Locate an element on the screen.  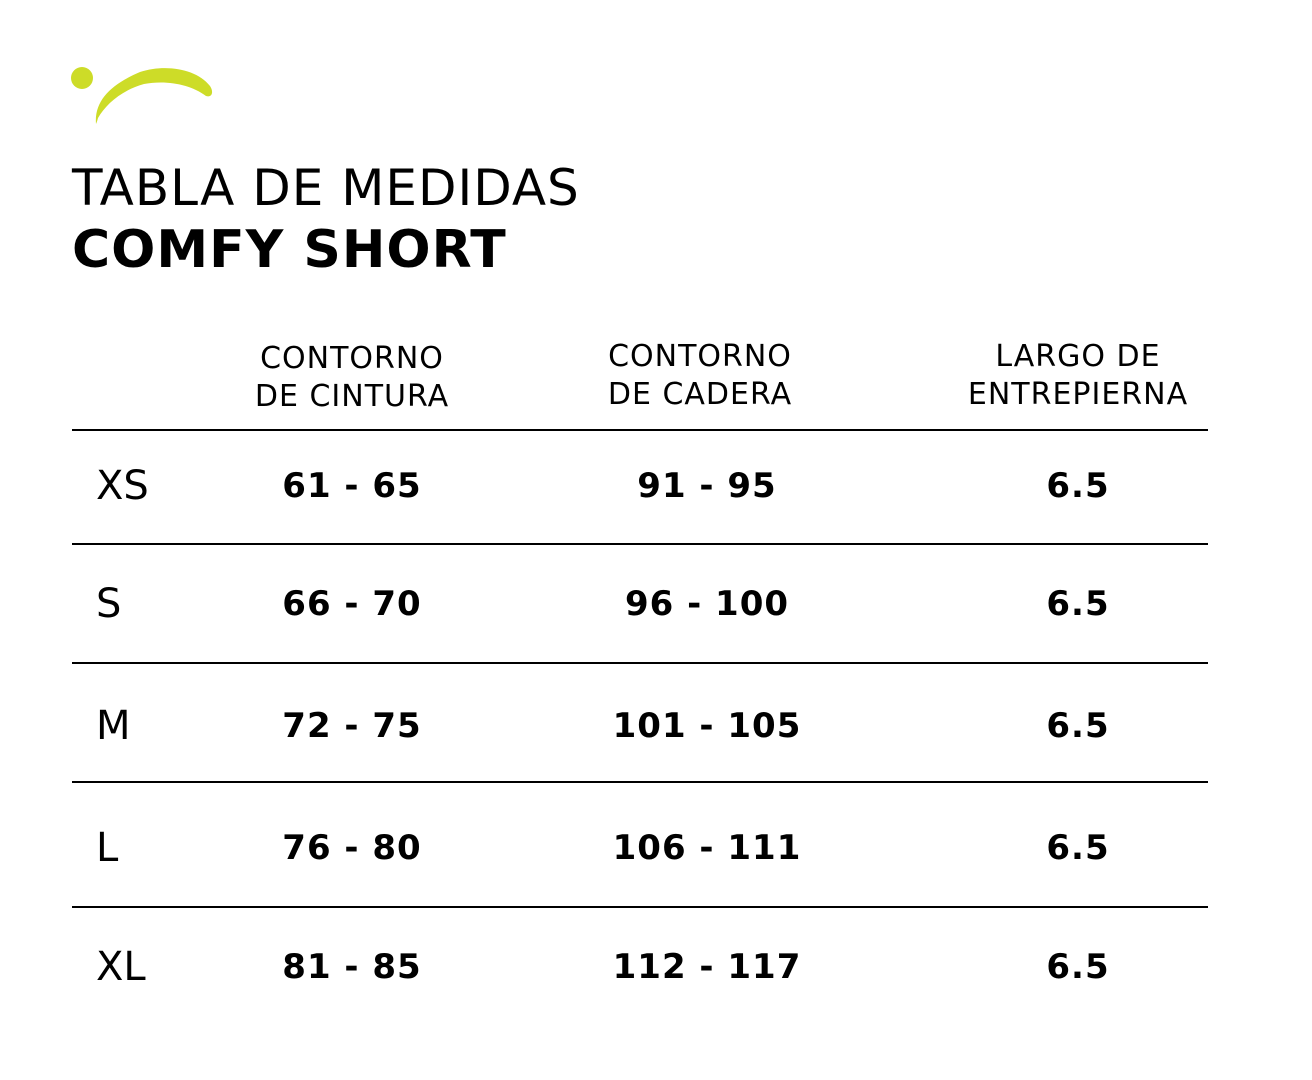
table-row: S 66 - 70 96 - 100 6.5 is located at coordinates (656, 604).